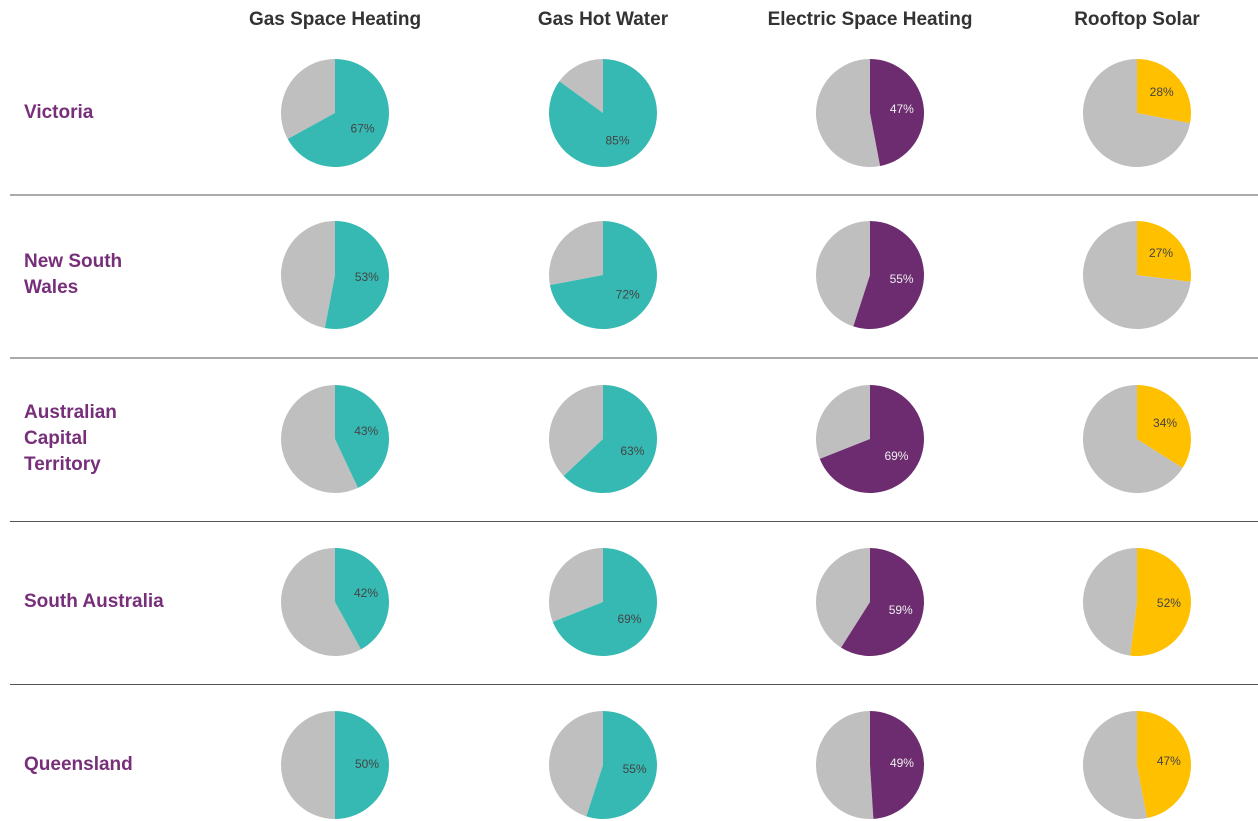  Describe the element at coordinates (1165, 423) in the screenshot. I see `data-label: 34%` at that location.